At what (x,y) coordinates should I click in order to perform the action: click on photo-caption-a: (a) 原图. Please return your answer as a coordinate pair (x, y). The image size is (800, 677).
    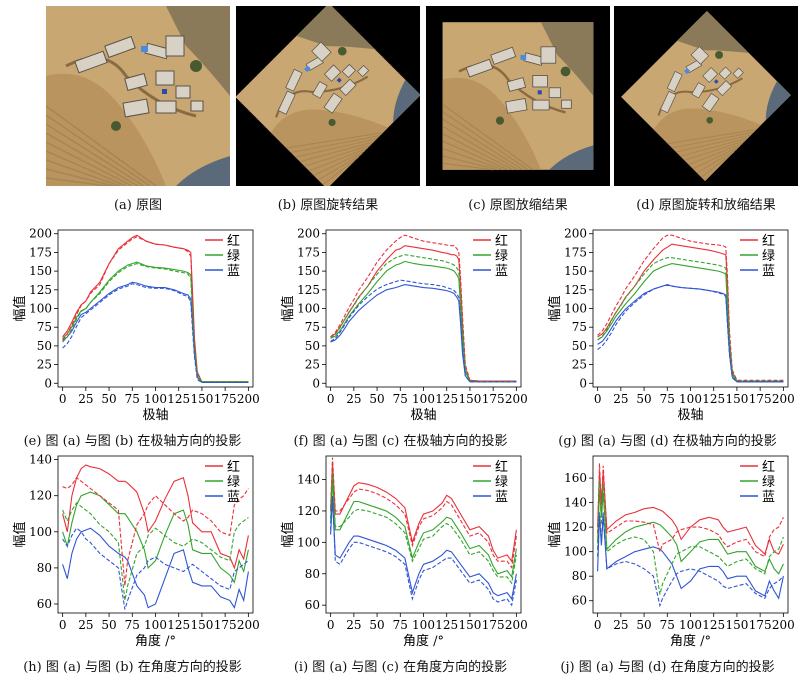
    Looking at the image, I should click on (138, 205).